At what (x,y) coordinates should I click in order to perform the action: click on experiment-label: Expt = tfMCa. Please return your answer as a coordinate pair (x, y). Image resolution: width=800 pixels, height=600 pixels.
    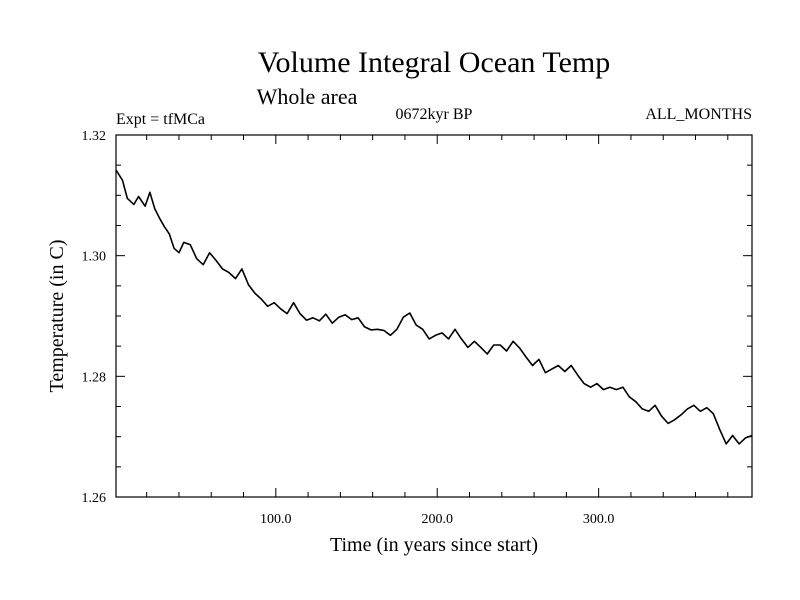
    Looking at the image, I should click on (160, 119).